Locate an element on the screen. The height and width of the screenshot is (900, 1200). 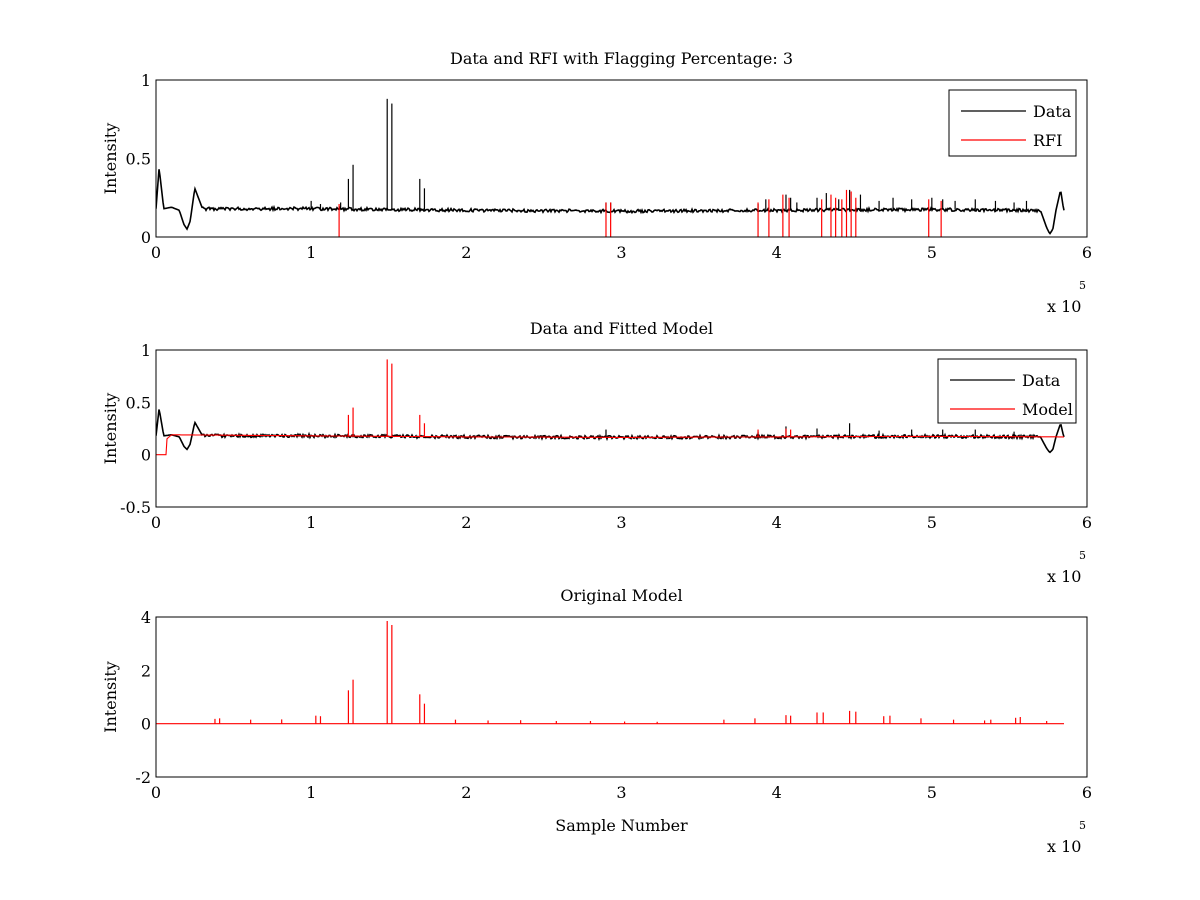
legend: Data RFI is located at coordinates (1012, 123).